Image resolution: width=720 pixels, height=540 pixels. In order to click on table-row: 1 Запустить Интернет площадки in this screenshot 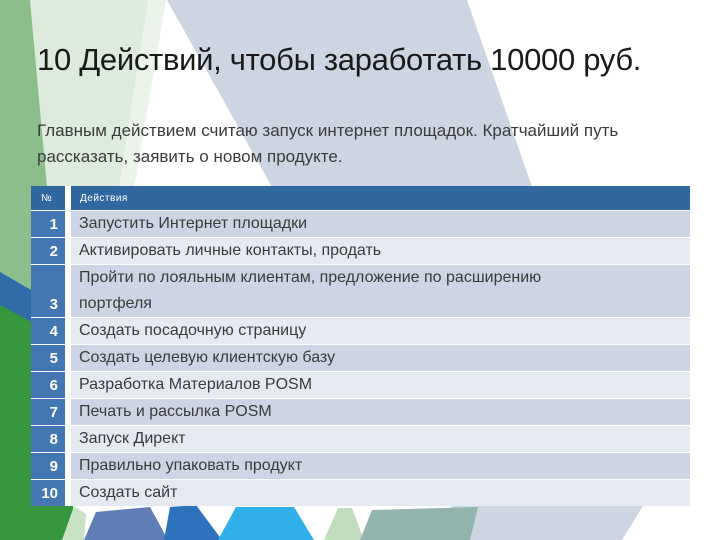, I will do `click(360, 223)`.